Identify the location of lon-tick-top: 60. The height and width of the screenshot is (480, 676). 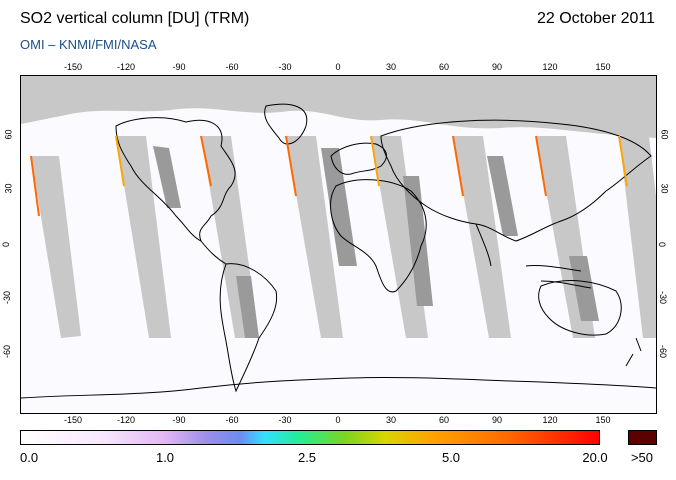
(444, 67).